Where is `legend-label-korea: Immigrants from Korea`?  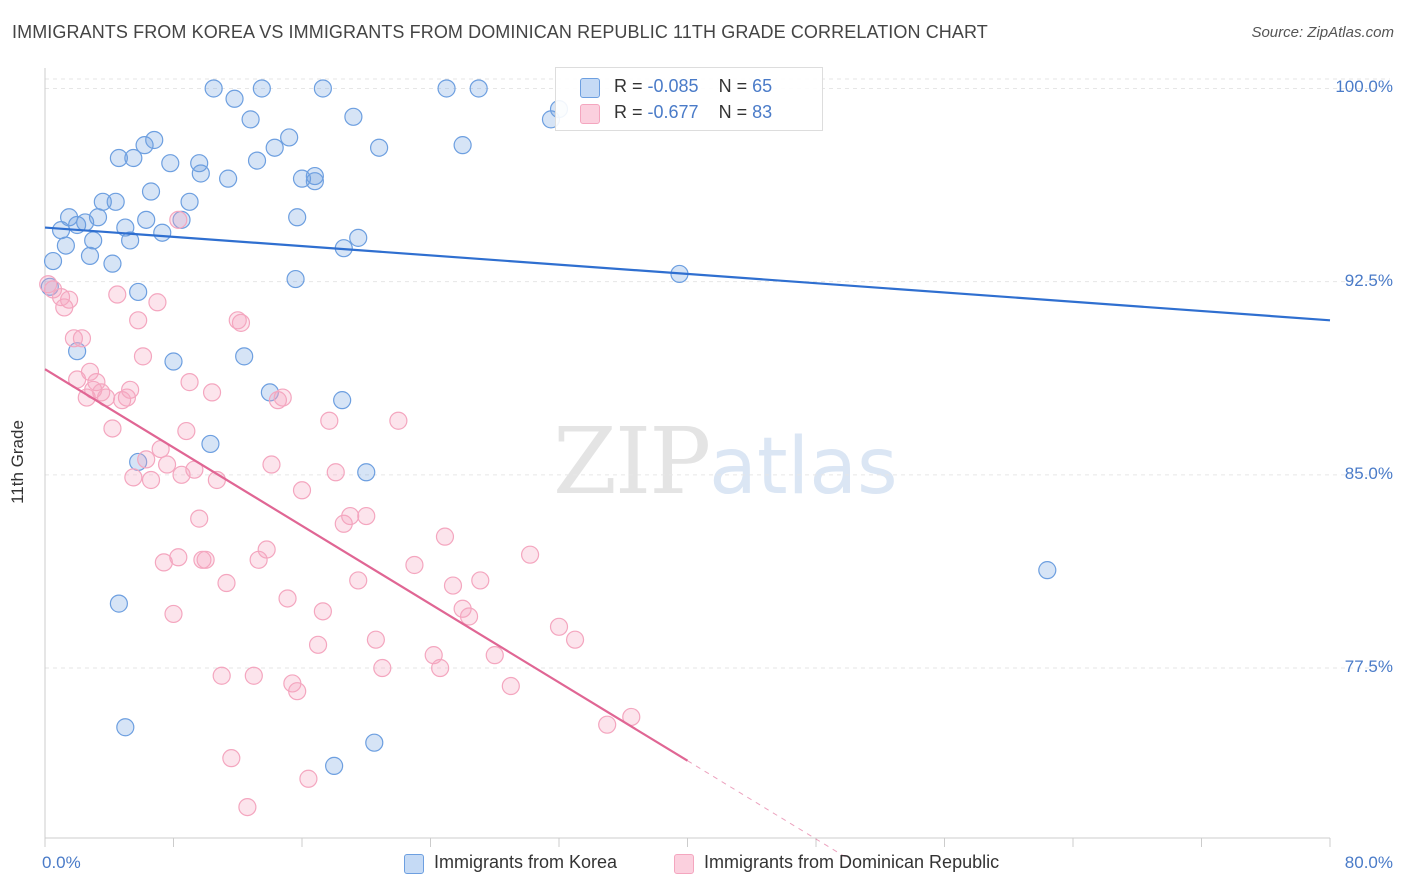 legend-label-korea: Immigrants from Korea is located at coordinates (526, 862).